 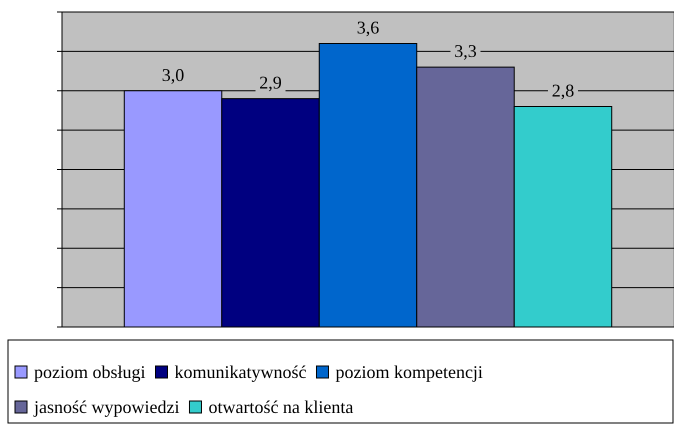 I want to click on data-label: 3,6, so click(x=368, y=28).